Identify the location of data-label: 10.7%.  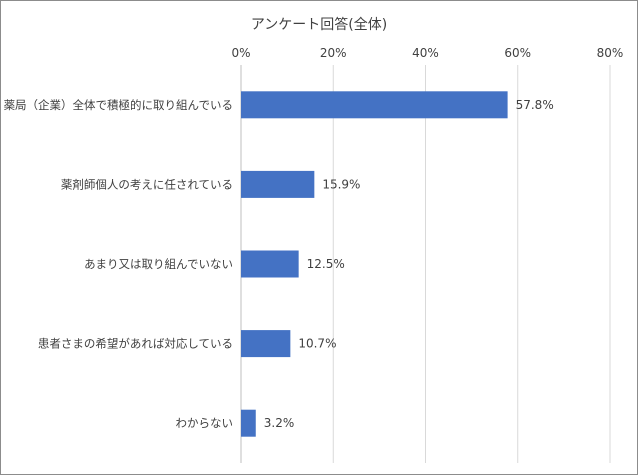
(317, 344).